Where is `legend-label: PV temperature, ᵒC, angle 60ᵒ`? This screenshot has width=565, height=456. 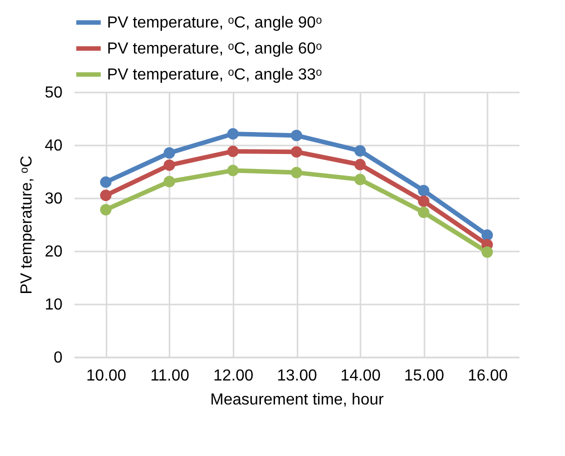 legend-label: PV temperature, ᵒC, angle 60ᵒ is located at coordinates (214, 49).